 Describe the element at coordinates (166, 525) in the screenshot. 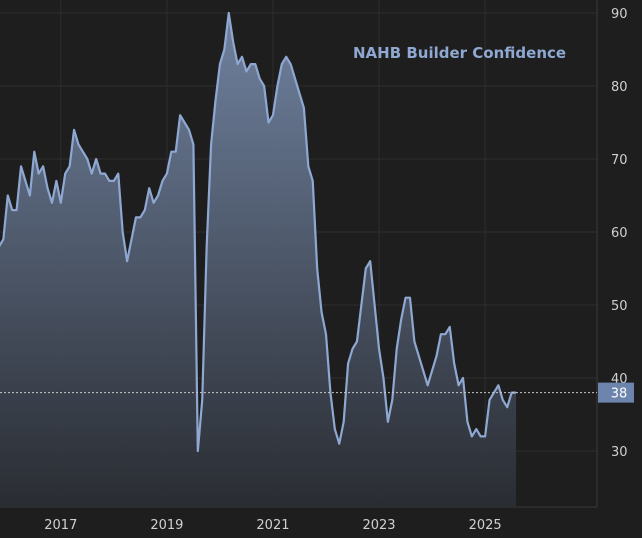

I see `x-tick-label: 2019` at that location.